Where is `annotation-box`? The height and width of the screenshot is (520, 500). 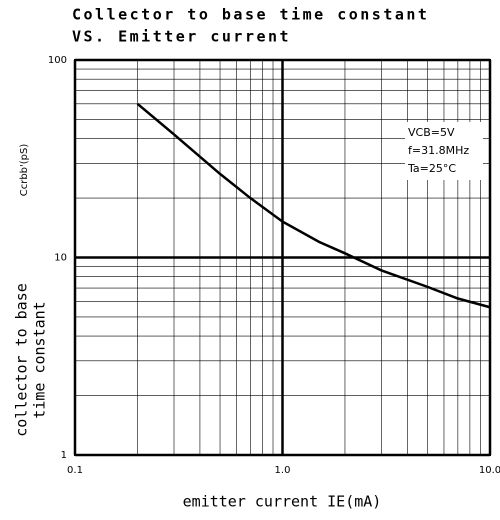
annotation-box is located at coordinates (444, 151).